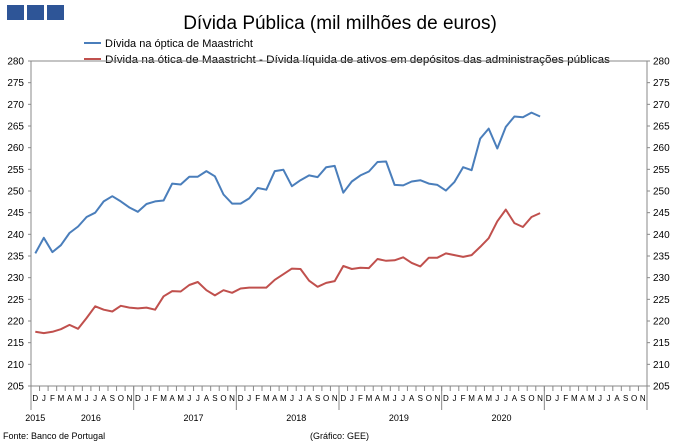 Image resolution: width=679 pixels, height=448 pixels. Describe the element at coordinates (179, 44) in the screenshot. I see `legend-label-series-1: Dívida na óptica de Maastricht` at that location.